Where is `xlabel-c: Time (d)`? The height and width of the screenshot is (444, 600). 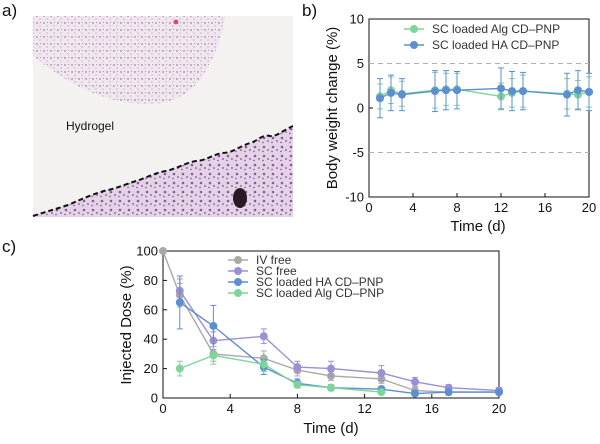 xlabel-c: Time (d) is located at coordinates (330, 428).